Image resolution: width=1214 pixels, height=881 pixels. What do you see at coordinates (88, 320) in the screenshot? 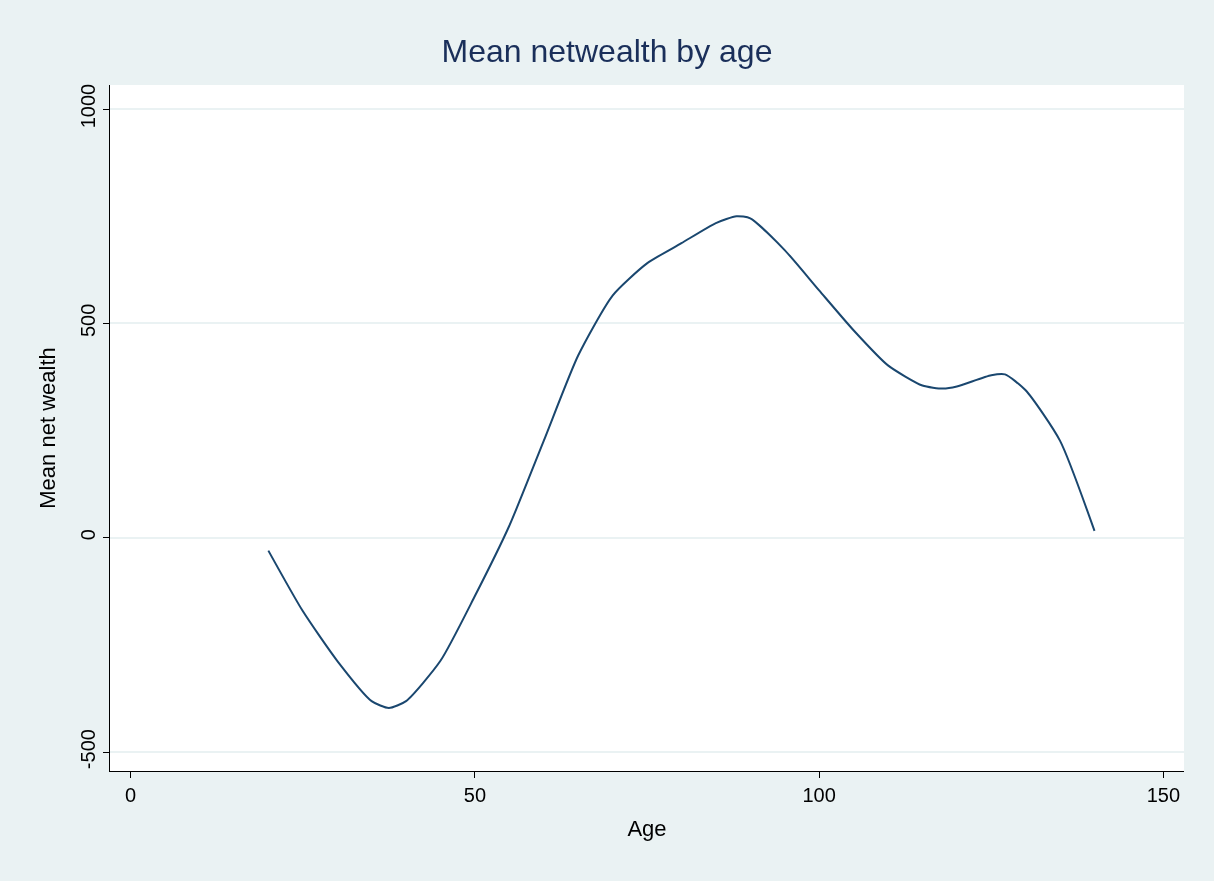
I see `y-tick-label: 500` at bounding box center [88, 320].